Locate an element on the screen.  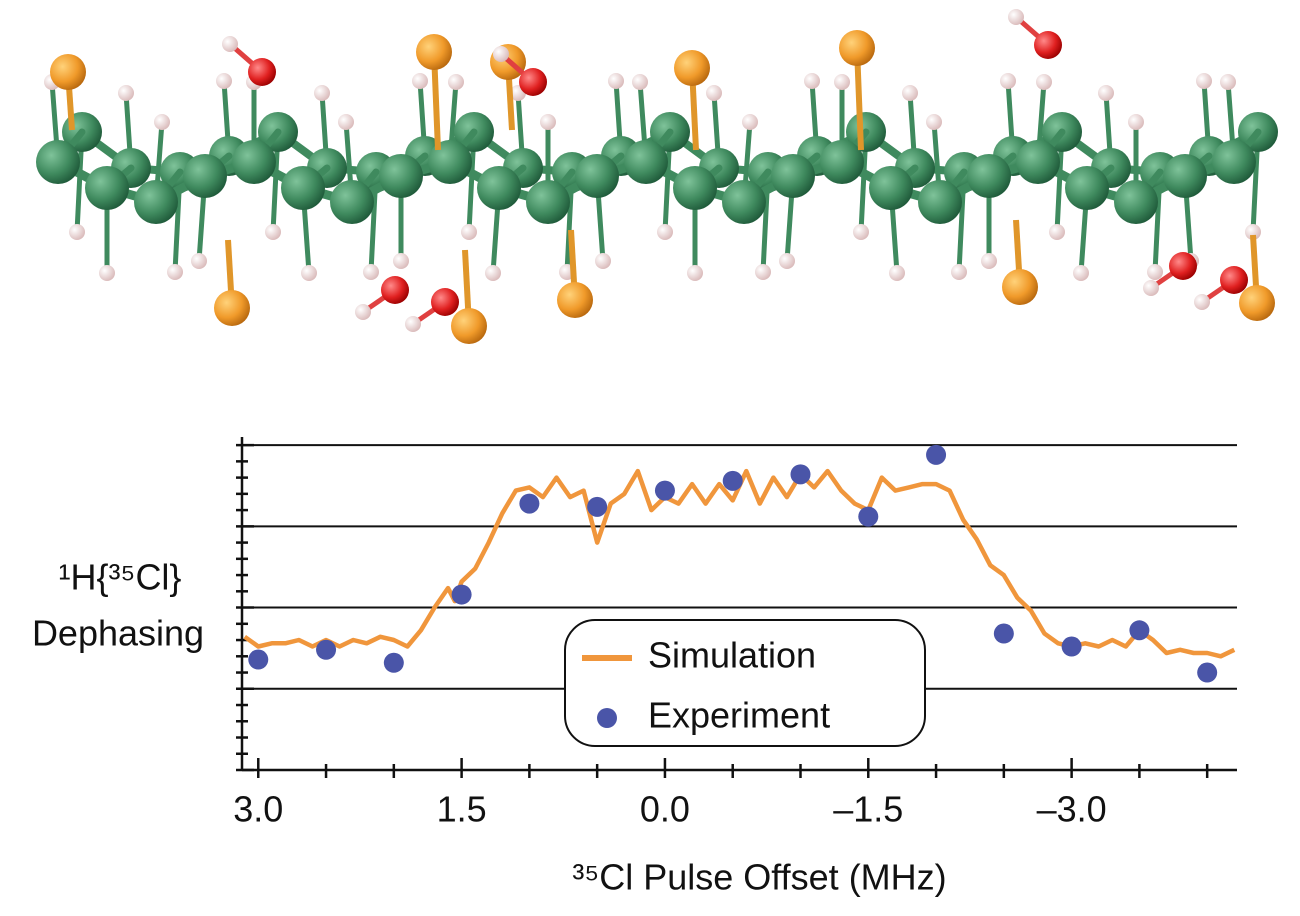
legend-label: Simulation is located at coordinates (732, 655).